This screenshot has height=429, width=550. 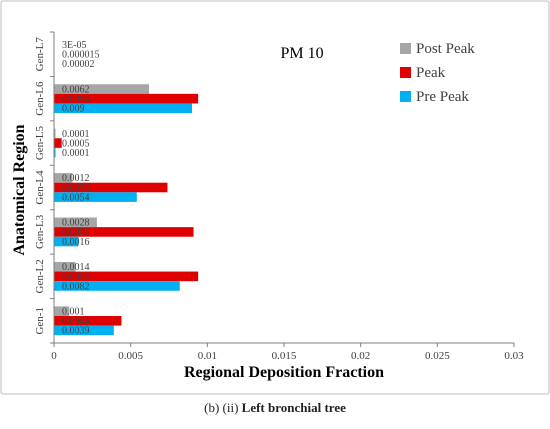 What do you see at coordinates (81, 55) in the screenshot?
I see `data-label: 0.000015` at bounding box center [81, 55].